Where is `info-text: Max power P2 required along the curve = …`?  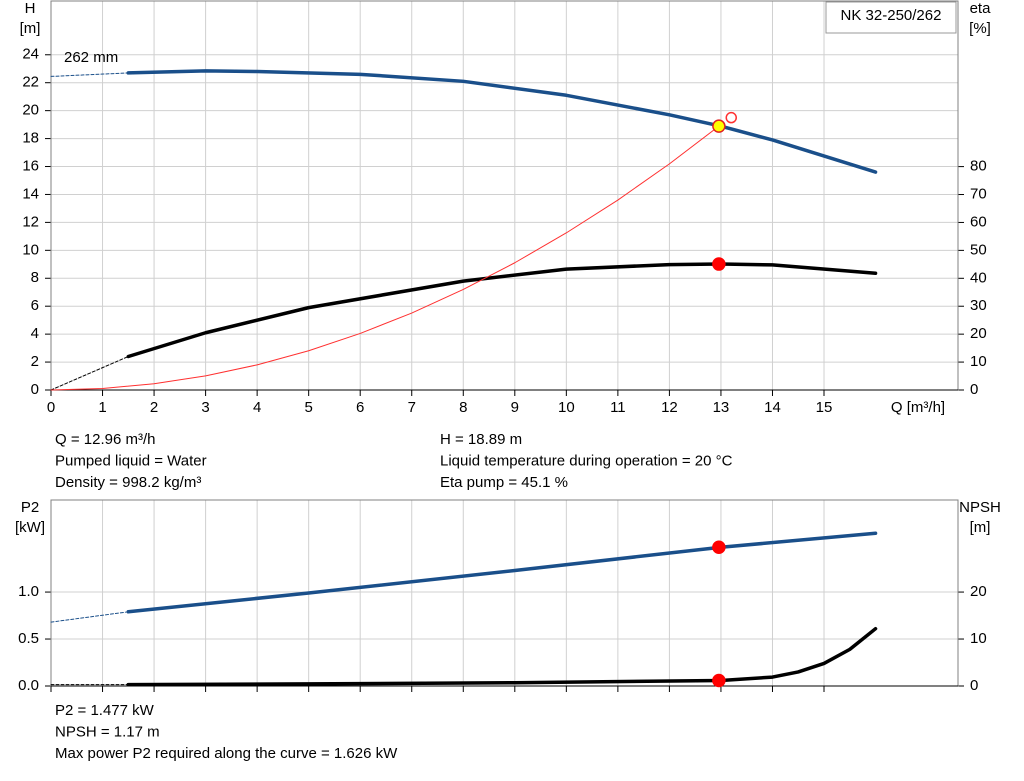 info-text: Max power P2 required along the curve = … is located at coordinates (226, 753).